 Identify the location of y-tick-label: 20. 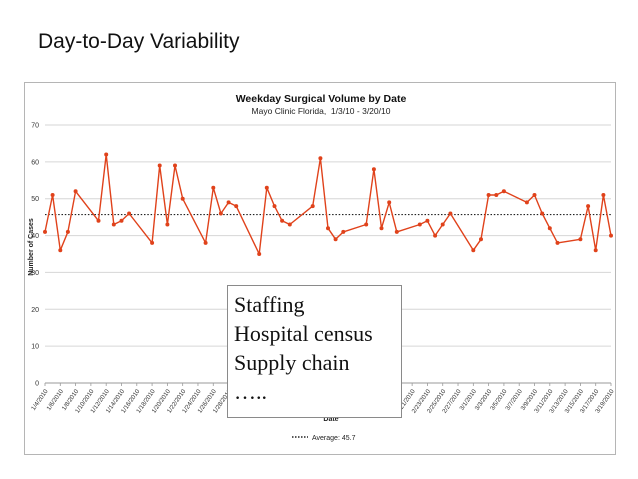
(35, 310).